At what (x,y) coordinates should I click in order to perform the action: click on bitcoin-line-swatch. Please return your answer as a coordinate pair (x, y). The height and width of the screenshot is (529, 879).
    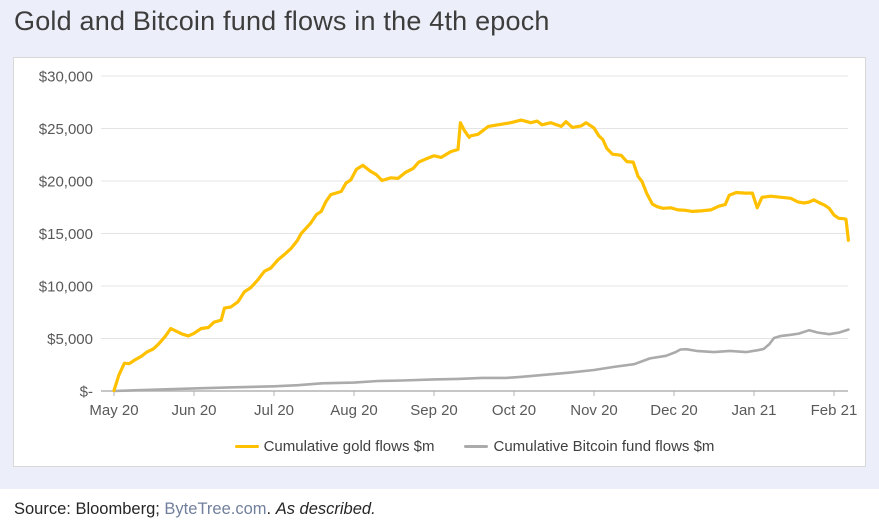
    Looking at the image, I should click on (476, 446).